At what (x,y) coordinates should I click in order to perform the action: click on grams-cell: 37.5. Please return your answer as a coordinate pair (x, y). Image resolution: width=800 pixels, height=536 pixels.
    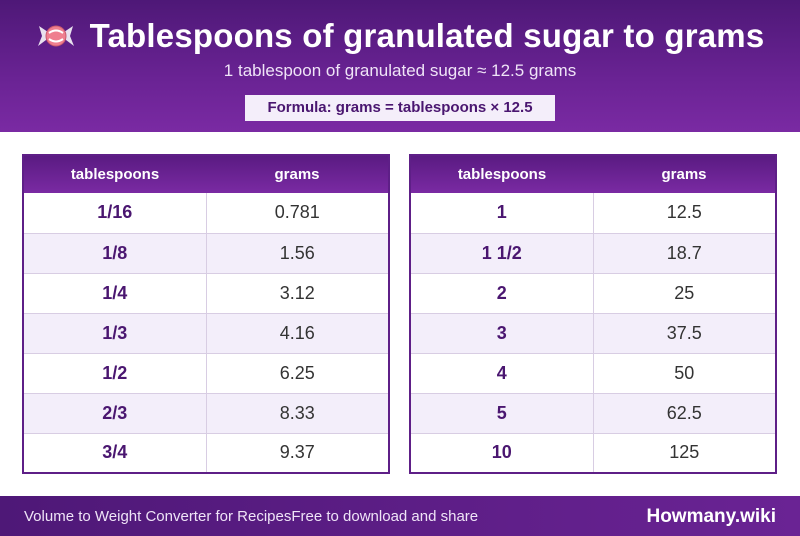
    Looking at the image, I should click on (684, 332).